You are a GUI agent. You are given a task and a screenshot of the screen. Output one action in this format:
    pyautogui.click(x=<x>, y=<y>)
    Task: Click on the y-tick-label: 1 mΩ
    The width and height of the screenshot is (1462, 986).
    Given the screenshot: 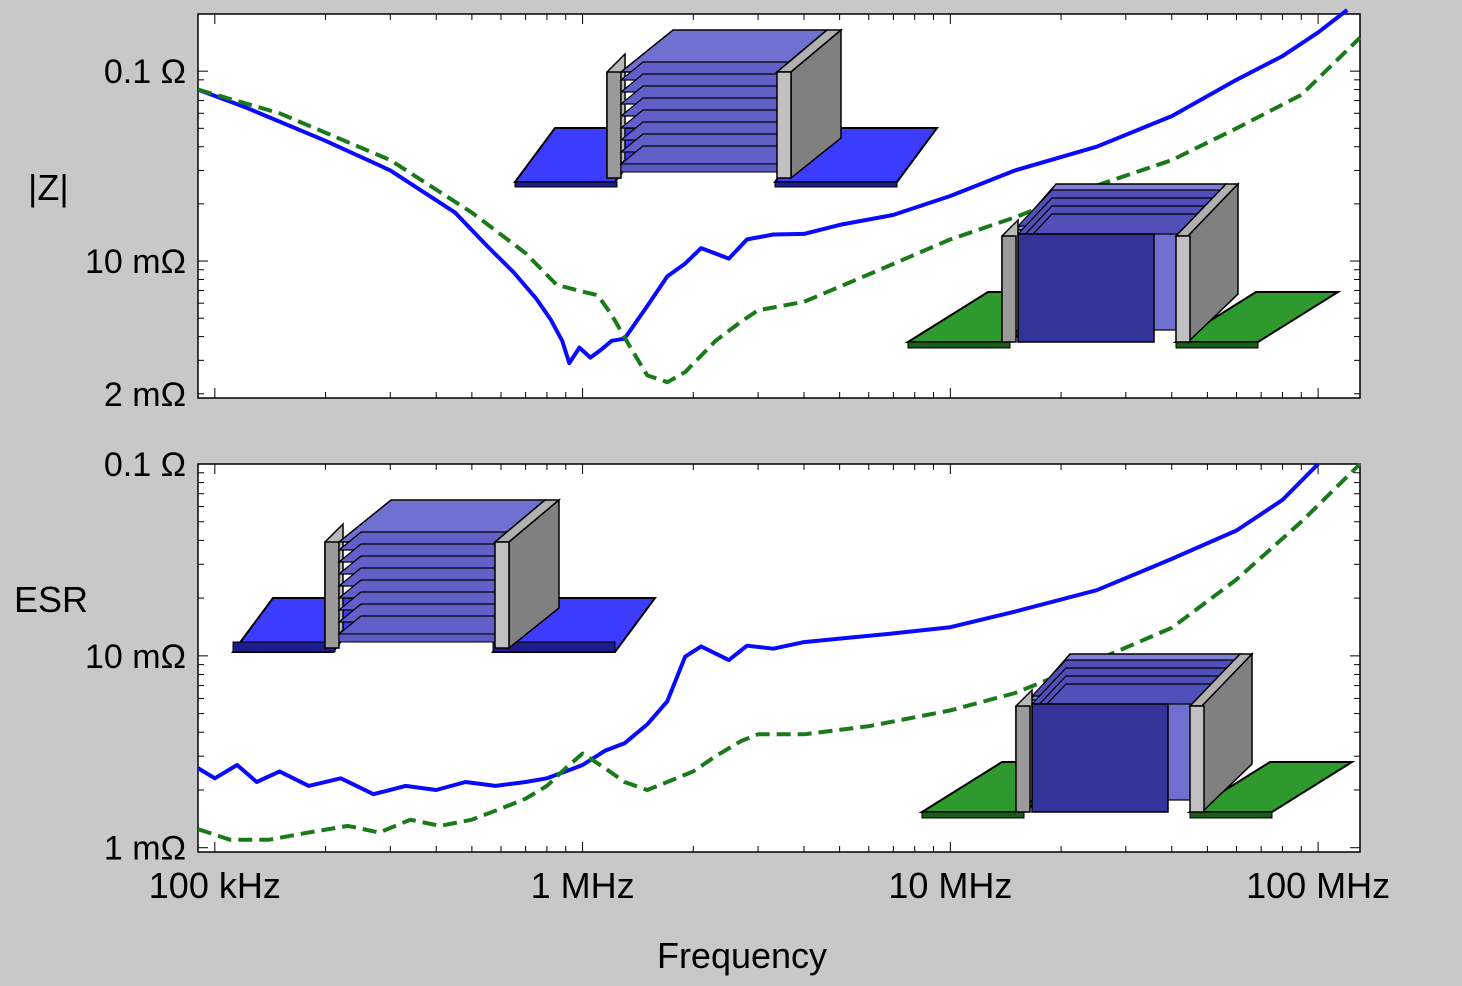 What is the action you would take?
    pyautogui.click(x=145, y=849)
    